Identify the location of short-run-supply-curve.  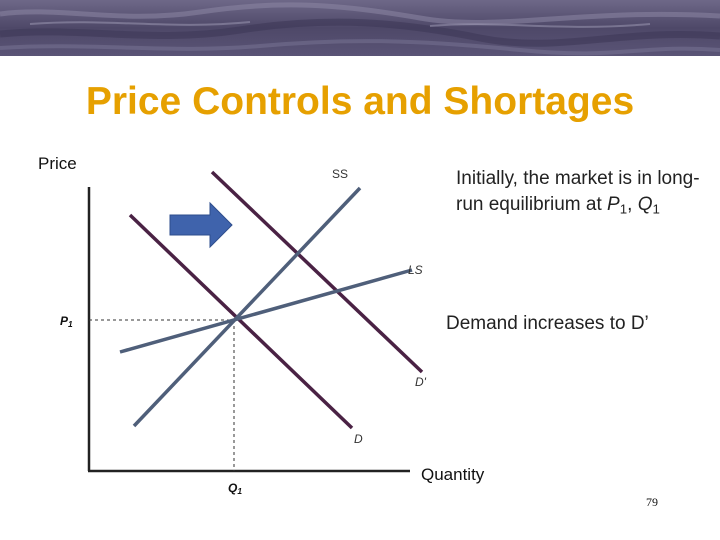
(247, 307).